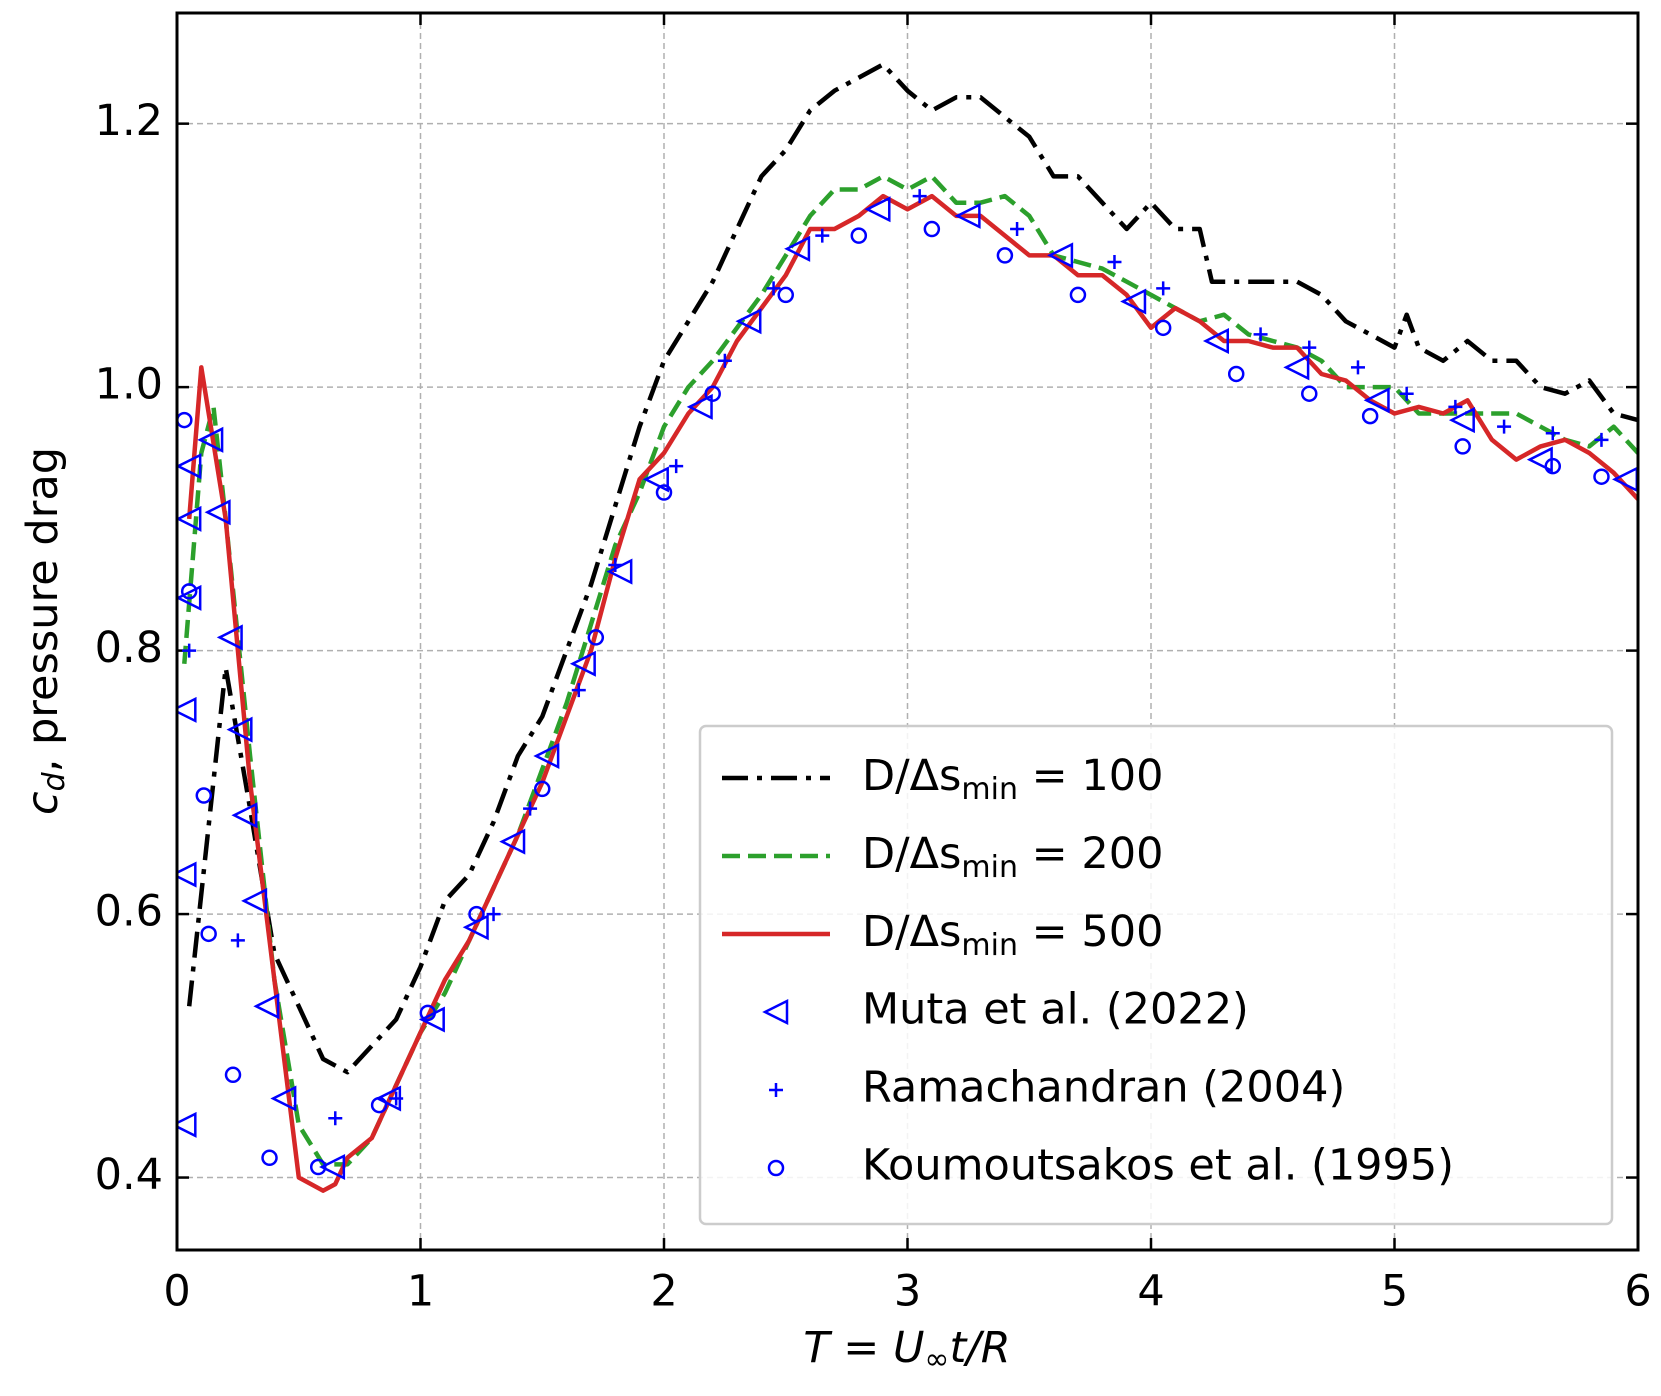 This screenshot has height=1396, width=1661. What do you see at coordinates (1090, 932) in the screenshot?
I see `legend-label-part: = 500` at bounding box center [1090, 932].